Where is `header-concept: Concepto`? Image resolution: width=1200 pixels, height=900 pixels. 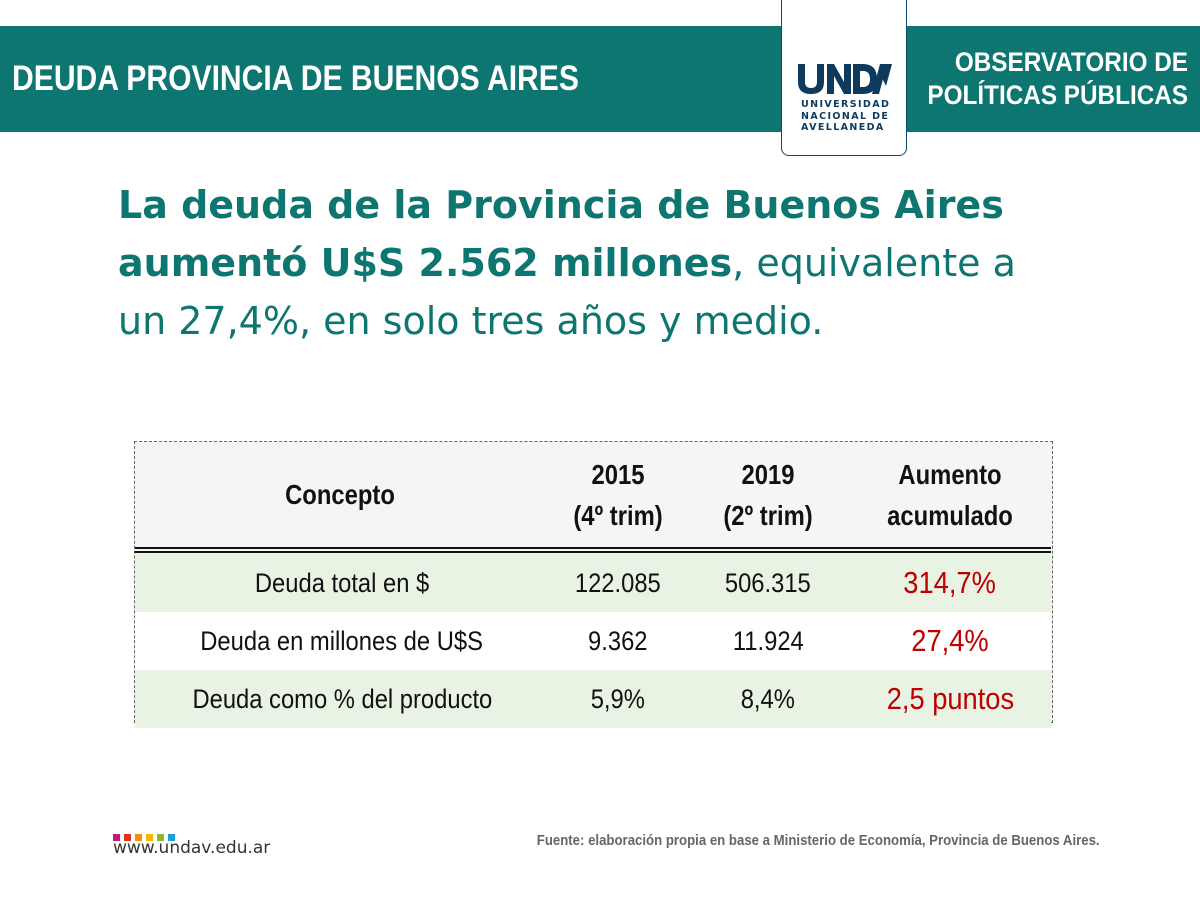
header-concept: Concepto is located at coordinates (340, 494).